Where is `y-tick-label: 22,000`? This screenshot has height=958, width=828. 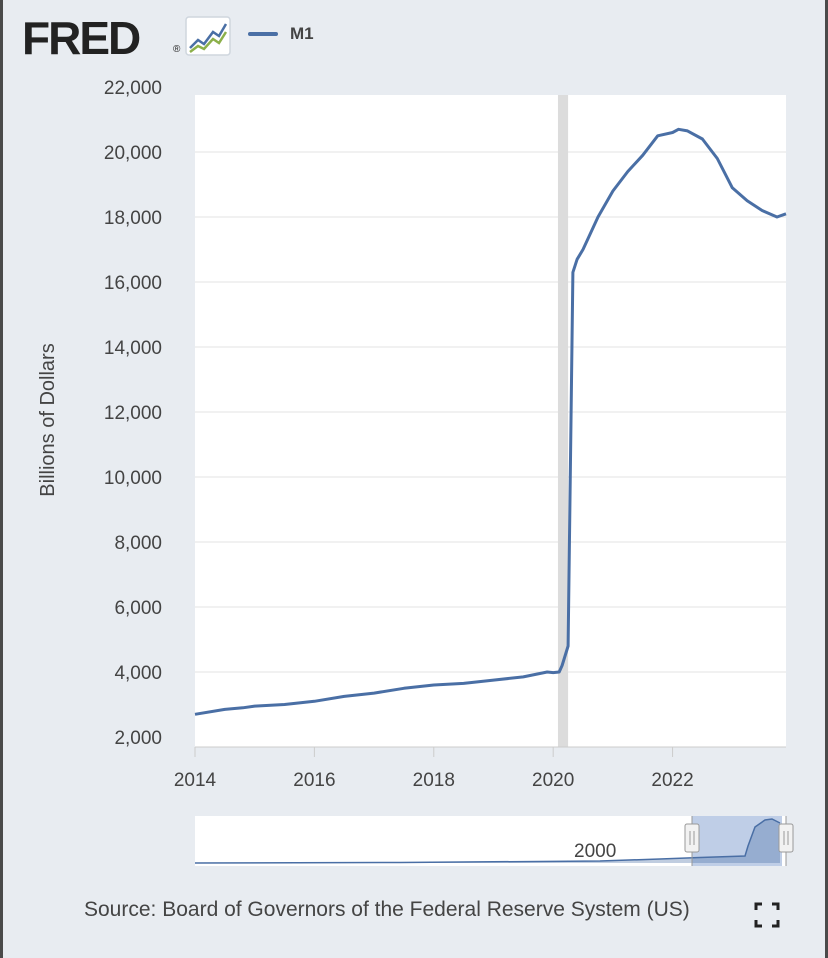 y-tick-label: 22,000 is located at coordinates (133, 88).